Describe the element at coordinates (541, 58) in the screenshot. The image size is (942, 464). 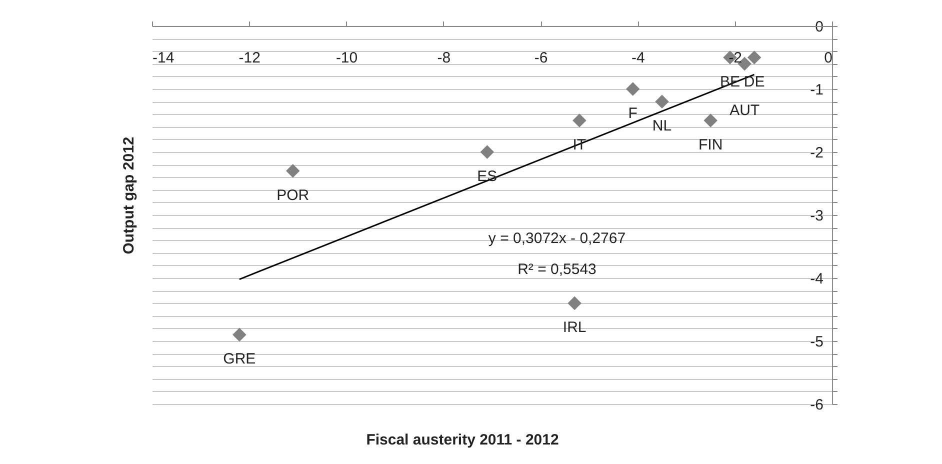
I see `x-tick-label: -6` at that location.